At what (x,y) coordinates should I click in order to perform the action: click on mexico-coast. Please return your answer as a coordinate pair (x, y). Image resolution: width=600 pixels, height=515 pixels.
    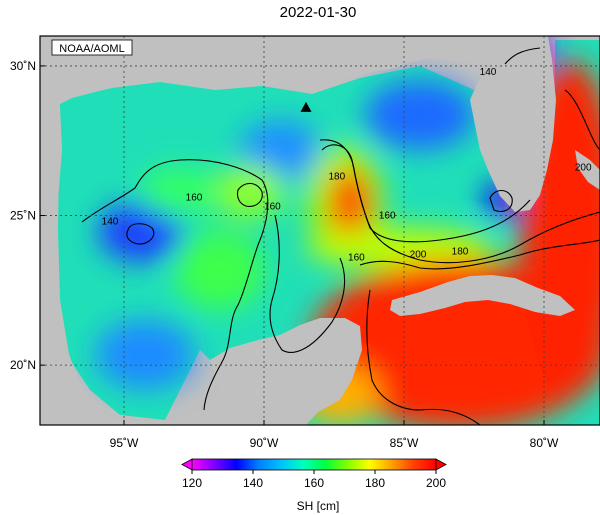
    Looking at the image, I should click on (80, 265).